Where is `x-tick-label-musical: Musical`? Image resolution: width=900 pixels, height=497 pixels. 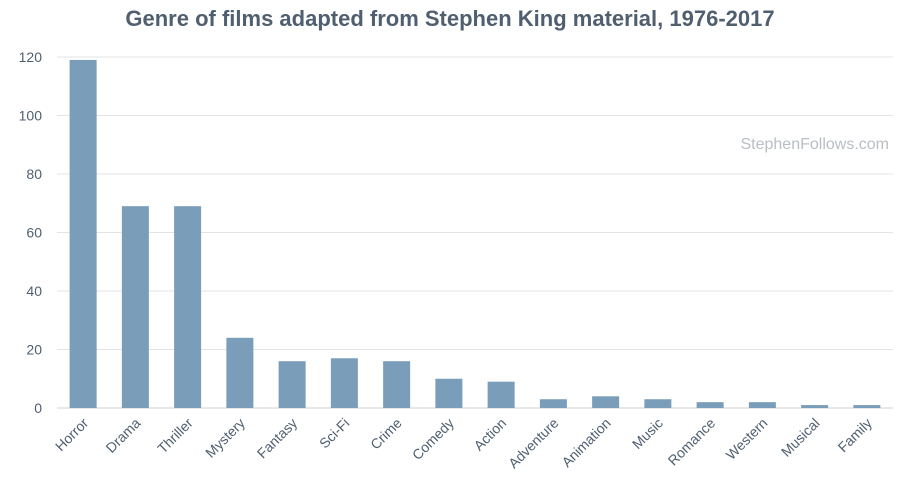 x-tick-label-musical: Musical is located at coordinates (800, 437).